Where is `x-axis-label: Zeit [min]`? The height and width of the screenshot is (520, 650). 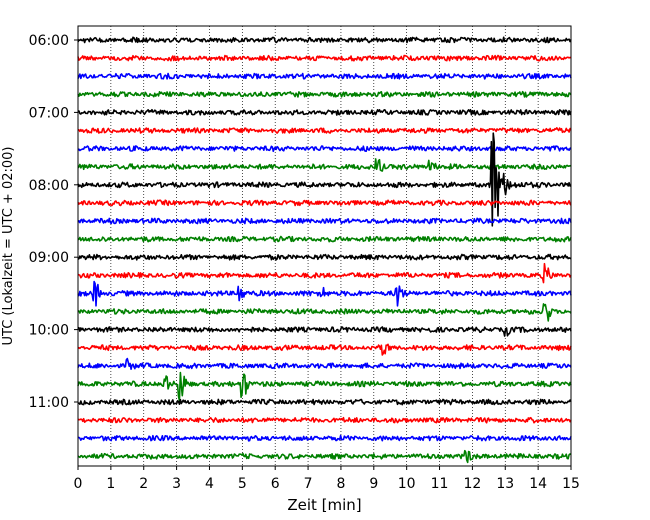
x-axis-label: Zeit [min] is located at coordinates (324, 505).